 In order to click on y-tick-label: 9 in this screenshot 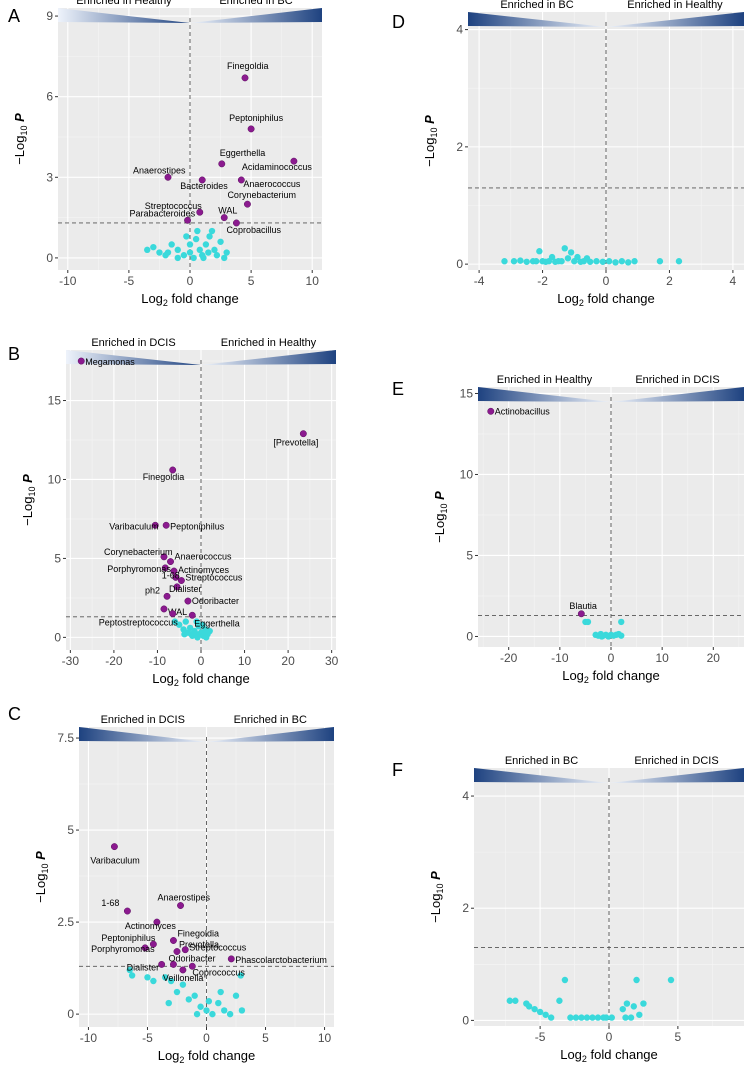, I will do `click(49, 16)`.